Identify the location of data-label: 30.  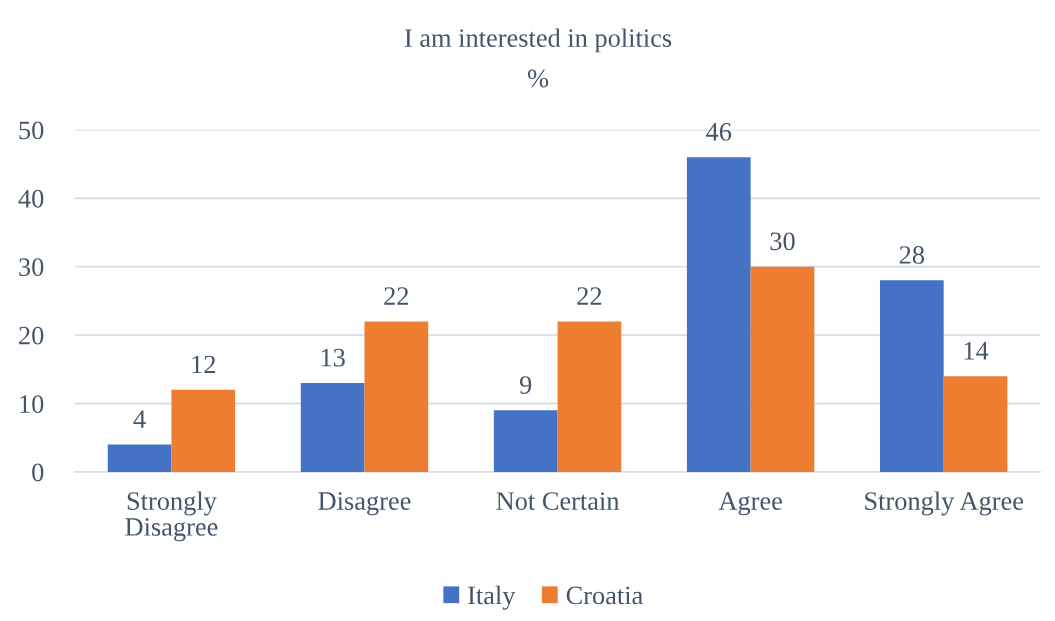
(782, 241).